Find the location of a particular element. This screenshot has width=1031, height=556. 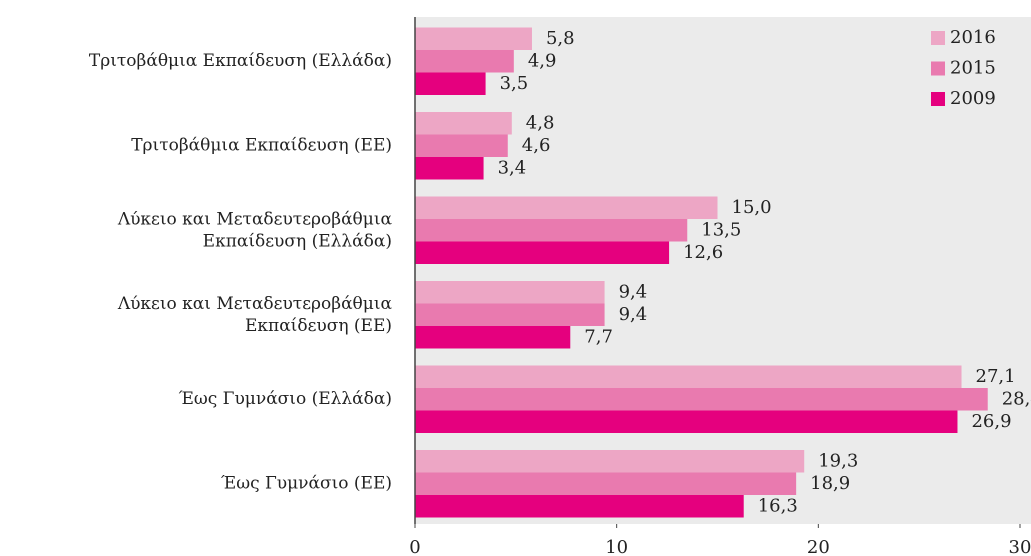

x-tick-label: 10 is located at coordinates (616, 546).